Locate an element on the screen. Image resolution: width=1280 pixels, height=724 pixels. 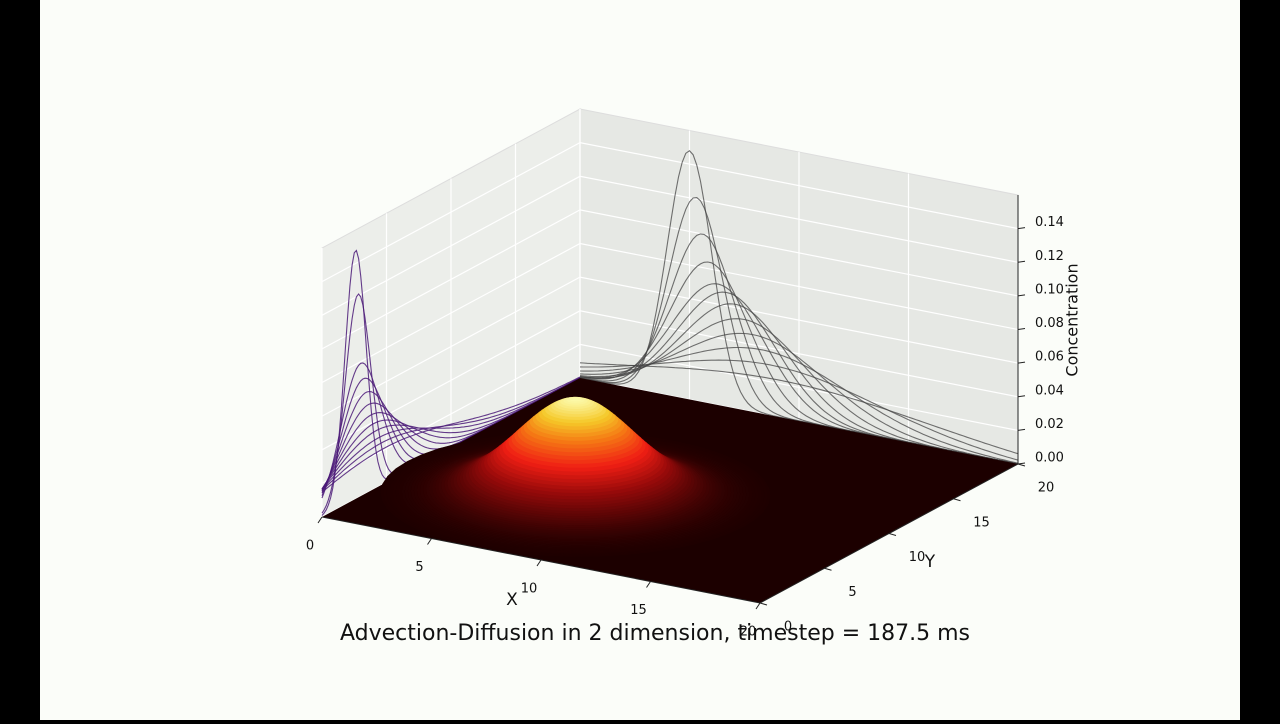
y-tick-label: 15 is located at coordinates (981, 522).